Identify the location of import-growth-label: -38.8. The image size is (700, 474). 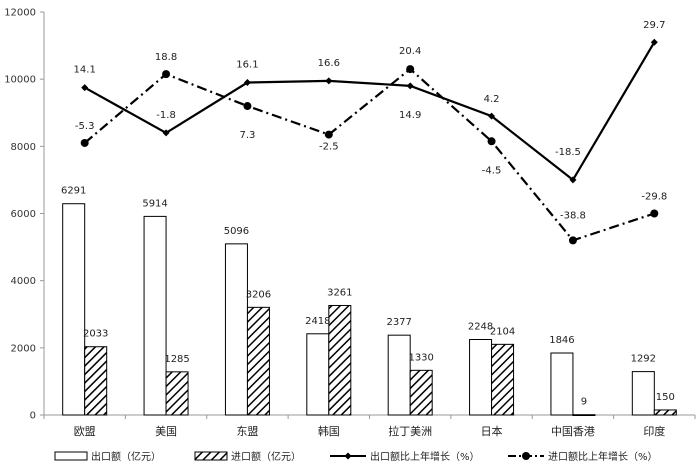
(573, 215).